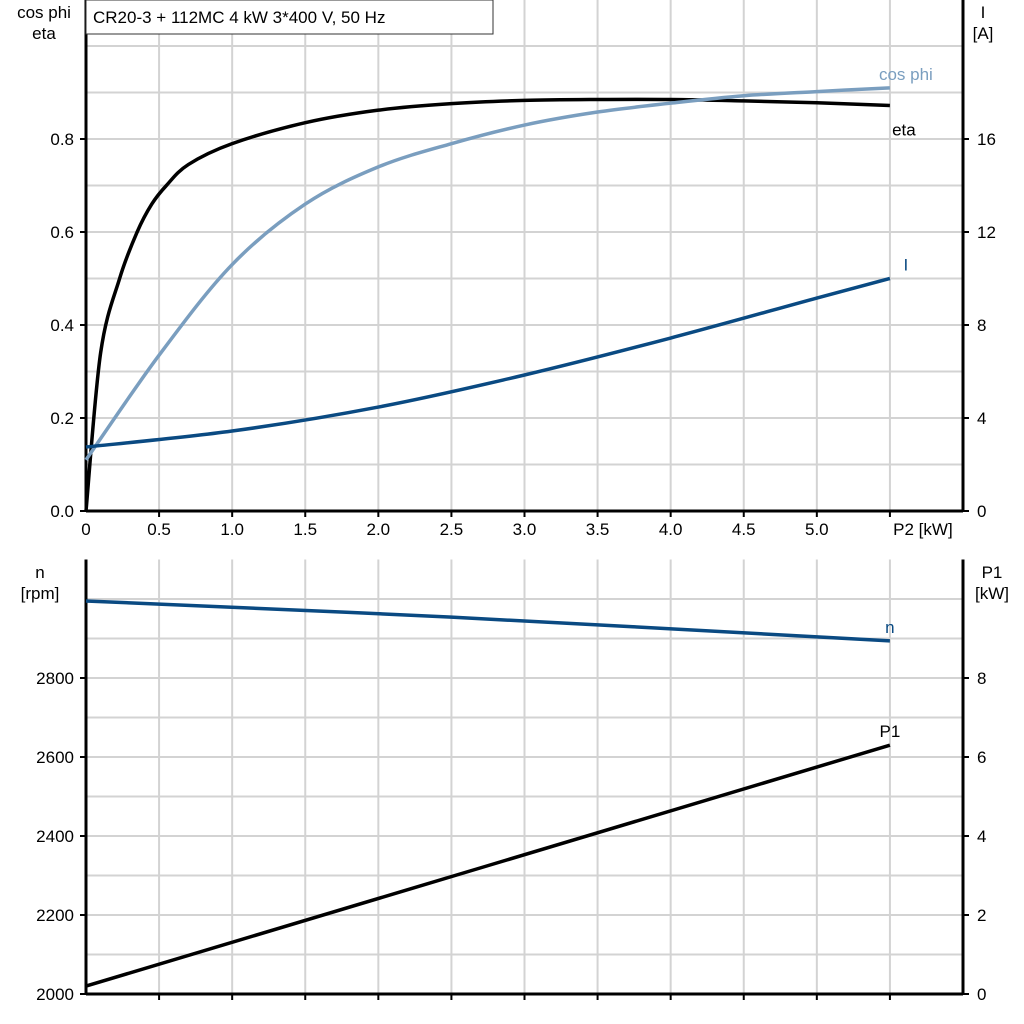  I want to click on y-right-axis-label: [A], so click(983, 33).